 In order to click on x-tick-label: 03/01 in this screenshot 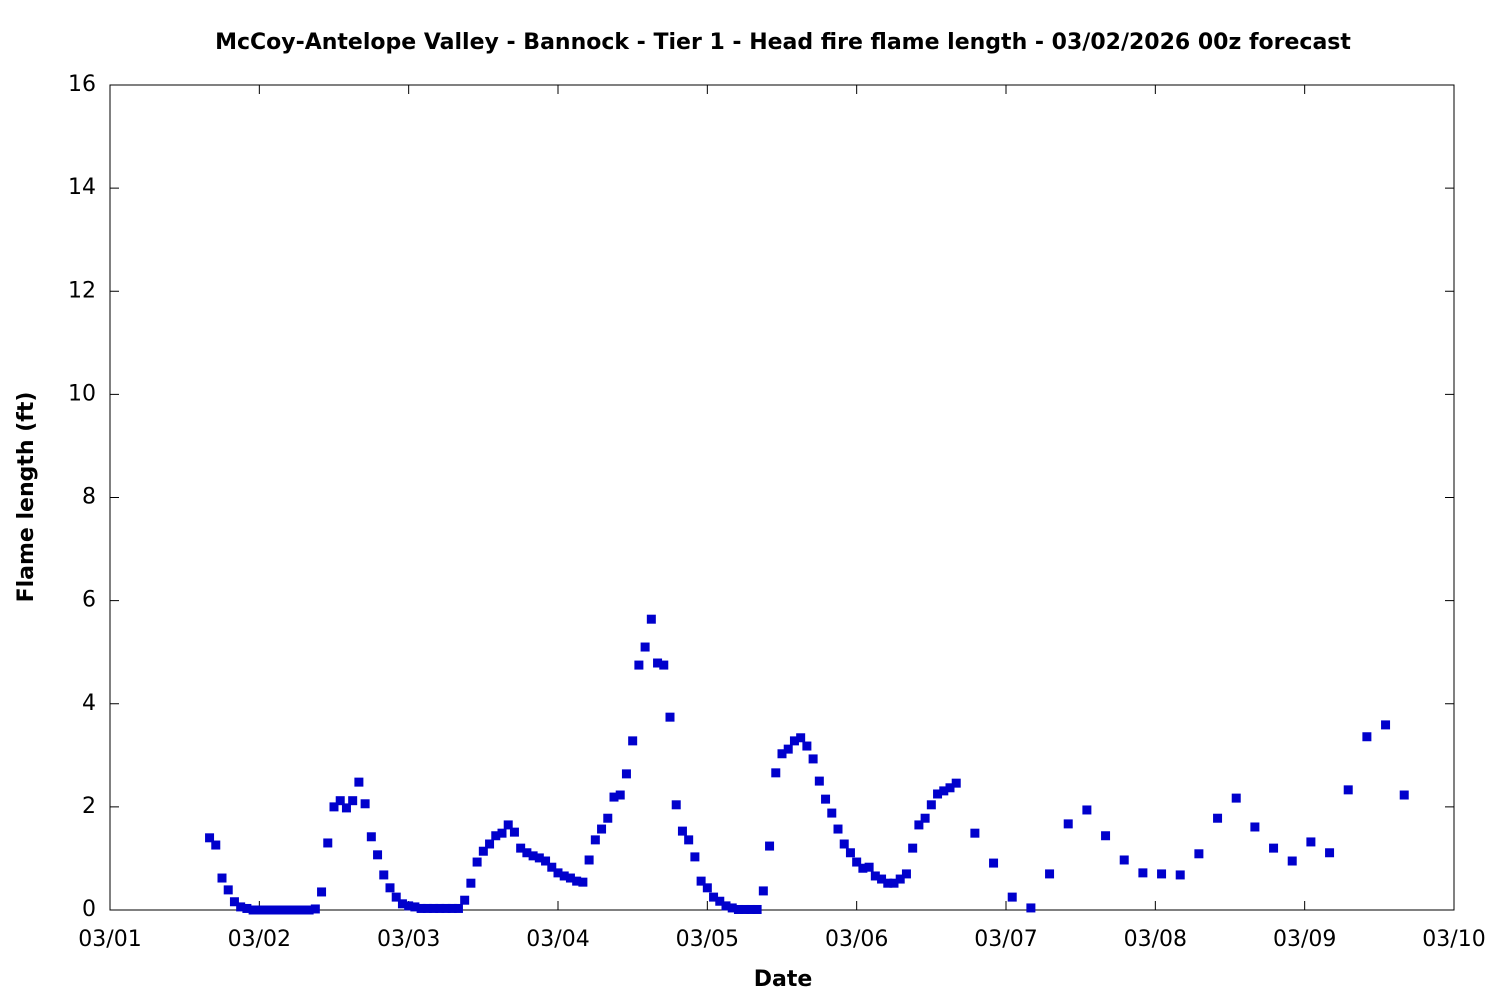, I will do `click(109, 939)`.